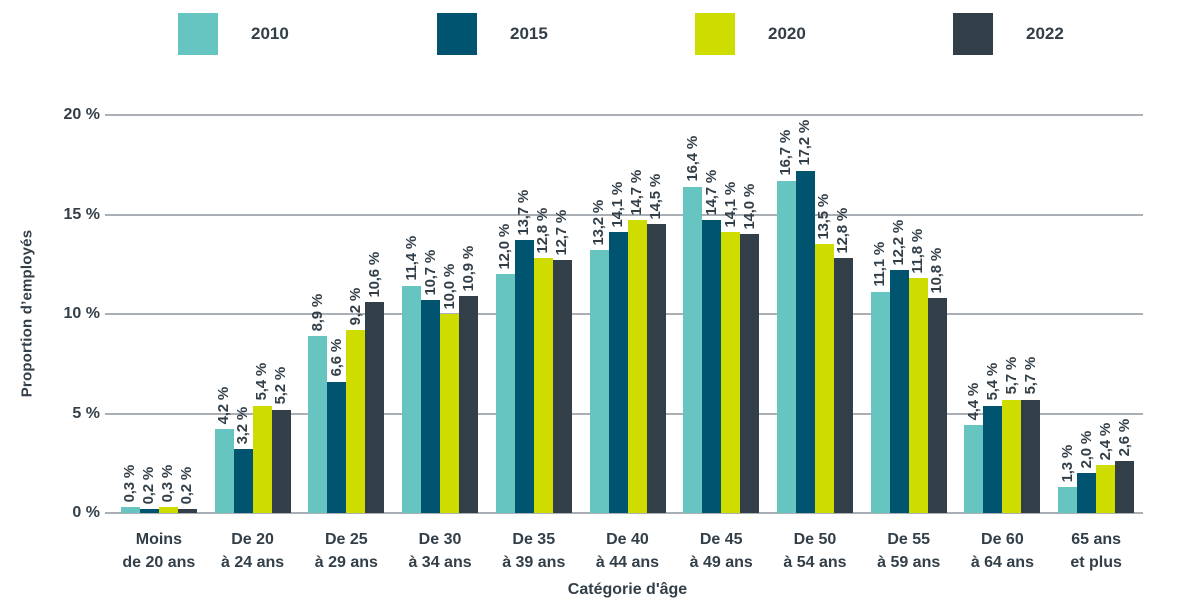 The width and height of the screenshot is (1188, 616). I want to click on x-axis-title: Catégorie d'âge, so click(627, 589).